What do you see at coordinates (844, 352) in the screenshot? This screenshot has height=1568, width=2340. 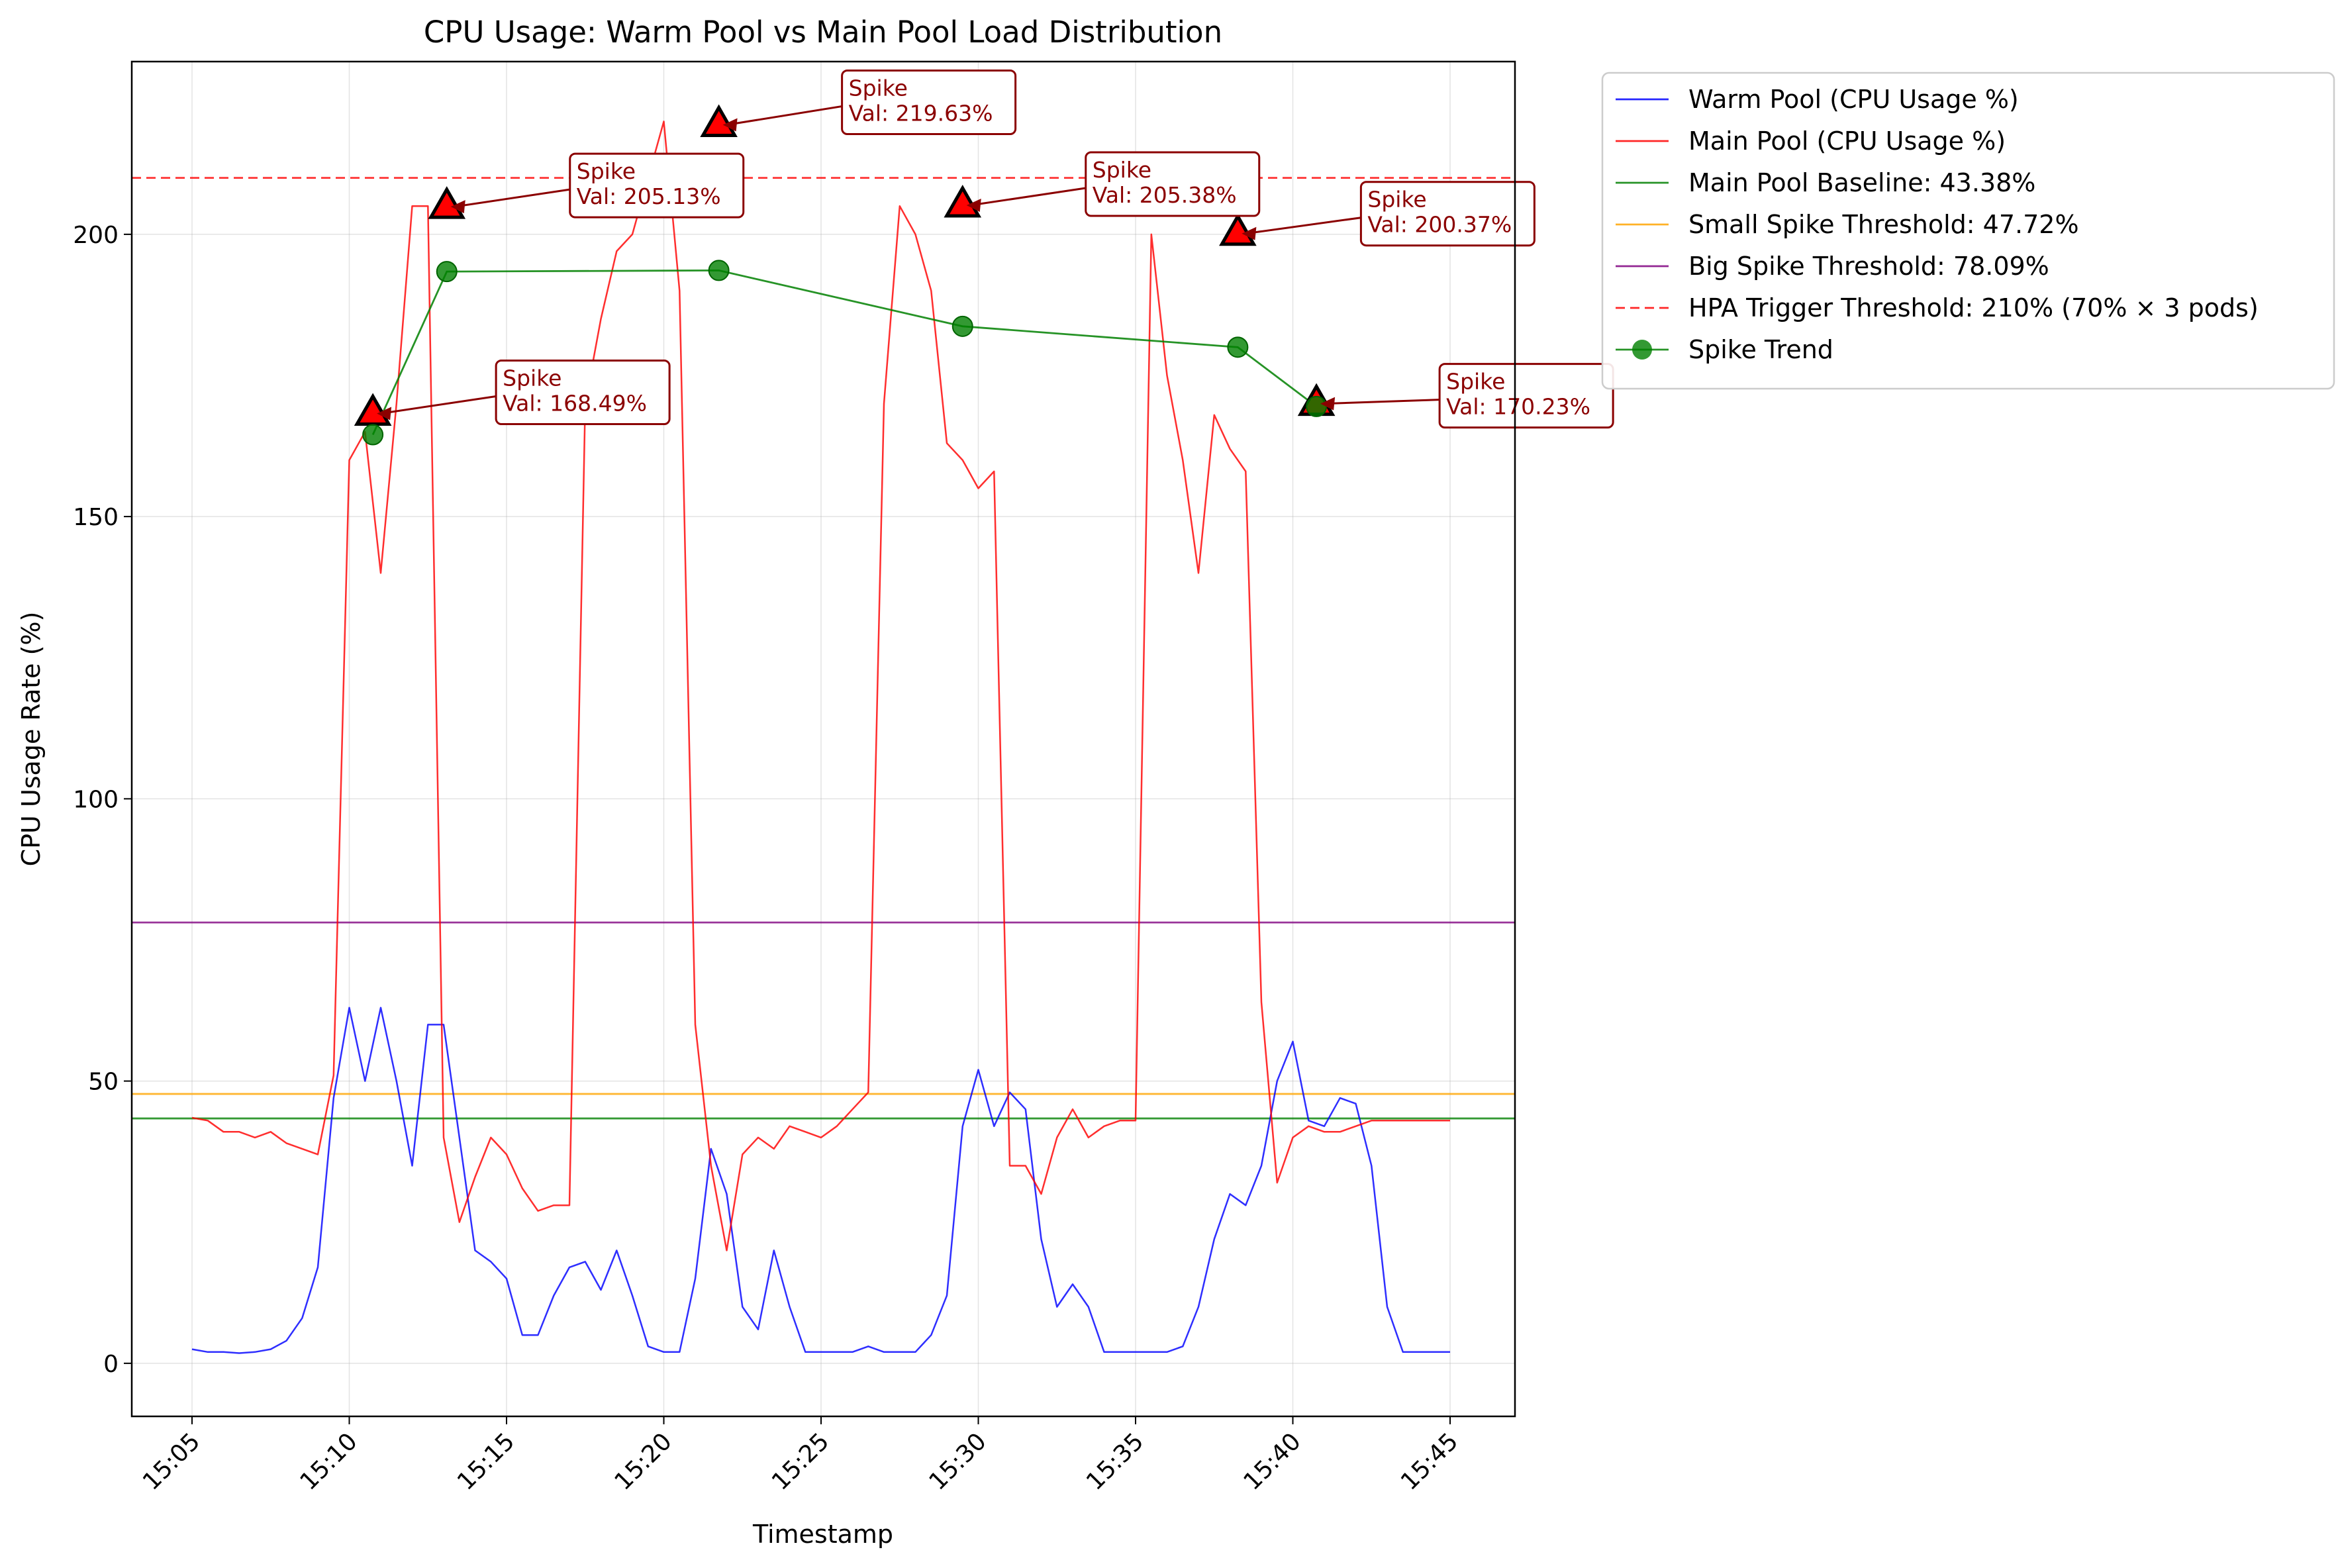 I see `spike-trend-line` at bounding box center [844, 352].